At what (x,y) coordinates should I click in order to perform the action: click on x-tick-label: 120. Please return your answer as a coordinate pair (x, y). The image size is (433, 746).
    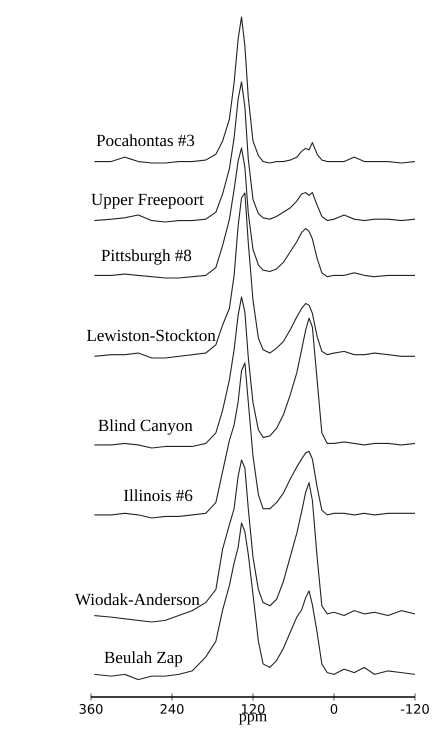
    Looking at the image, I should click on (253, 709).